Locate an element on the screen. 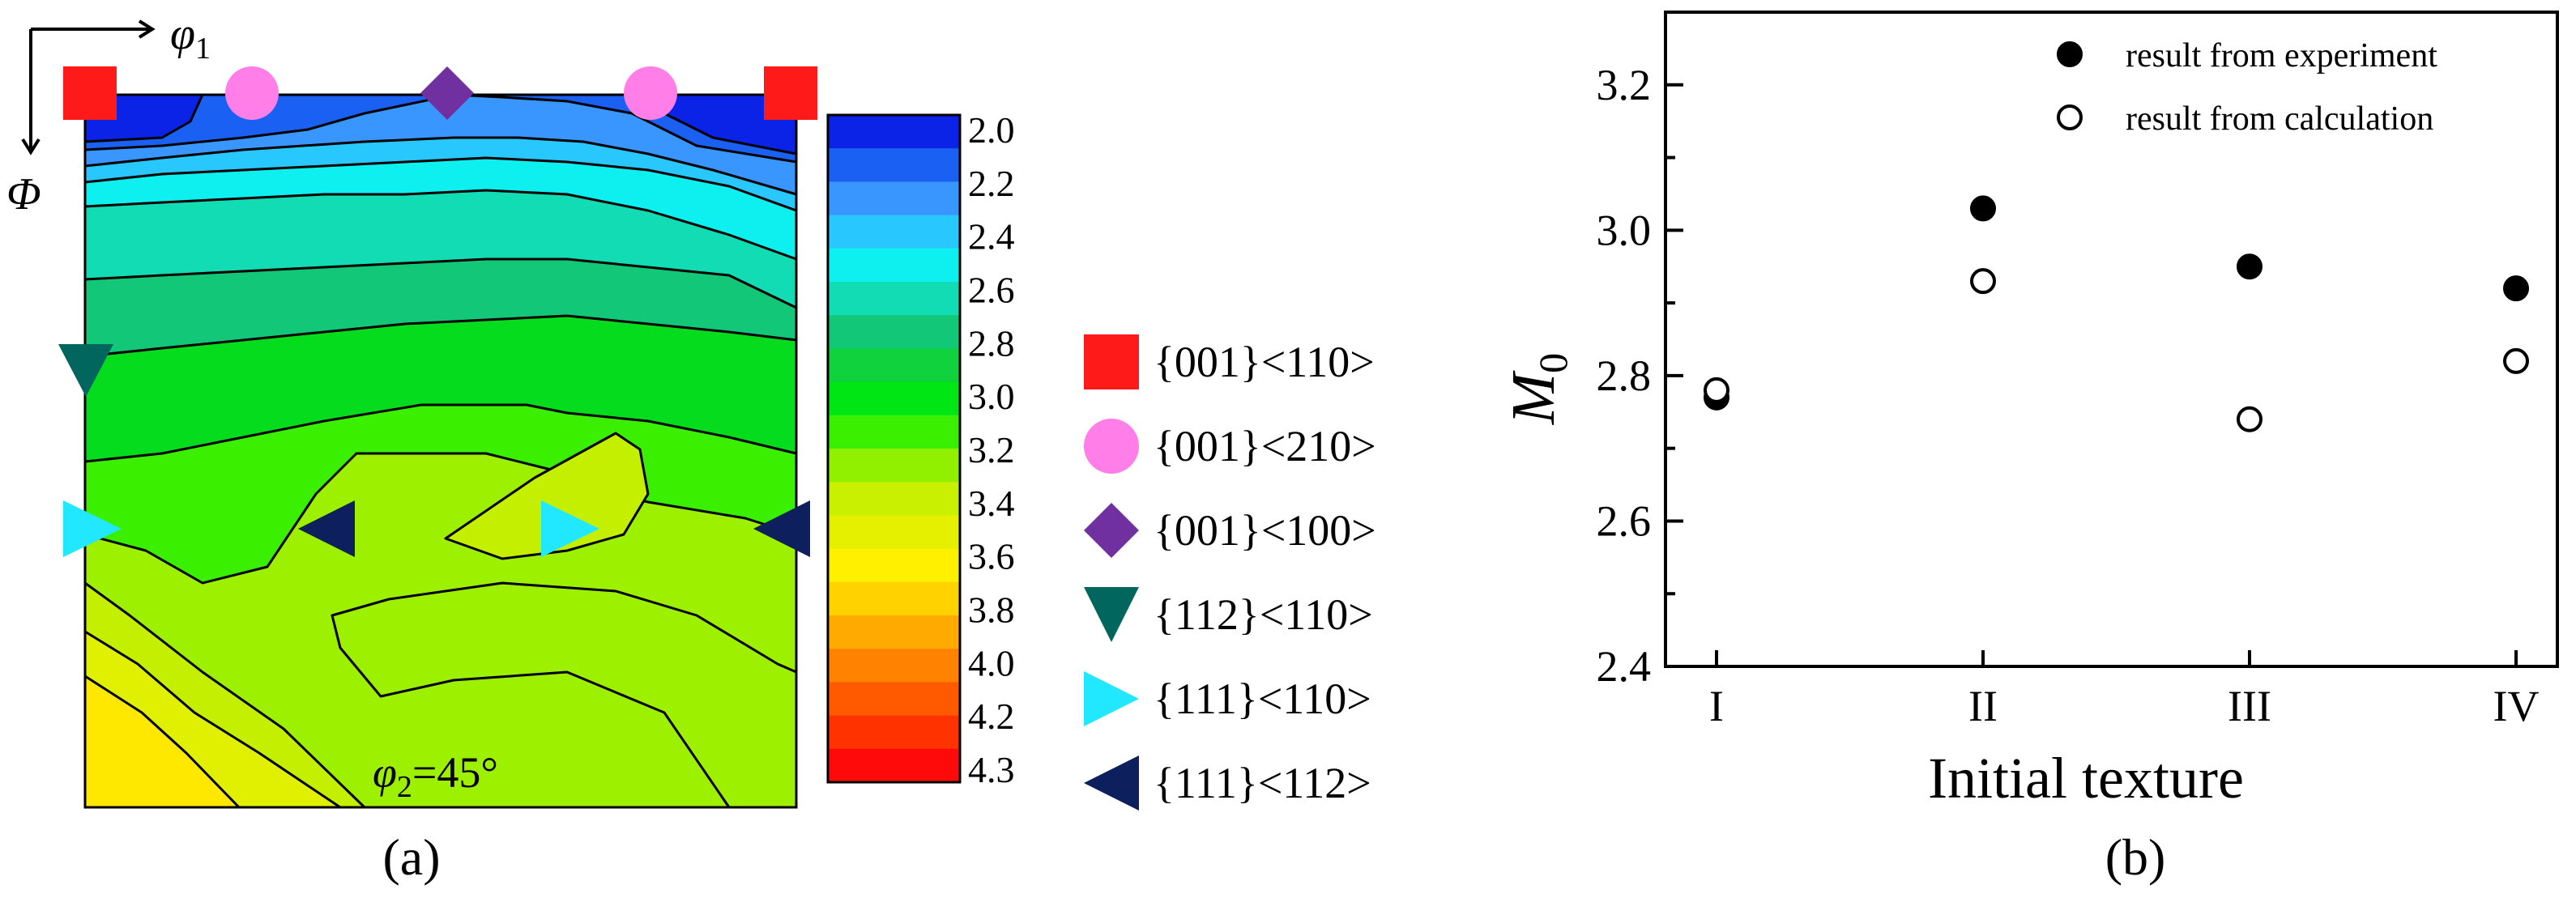 The height and width of the screenshot is (898, 2576). panel-a-caption: (a) is located at coordinates (411, 857).